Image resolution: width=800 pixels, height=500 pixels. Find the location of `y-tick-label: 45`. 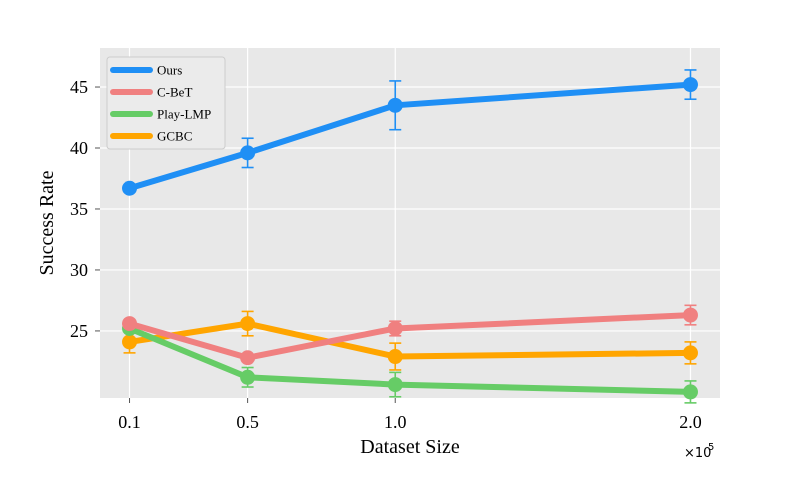

y-tick-label: 45 is located at coordinates (79, 87).